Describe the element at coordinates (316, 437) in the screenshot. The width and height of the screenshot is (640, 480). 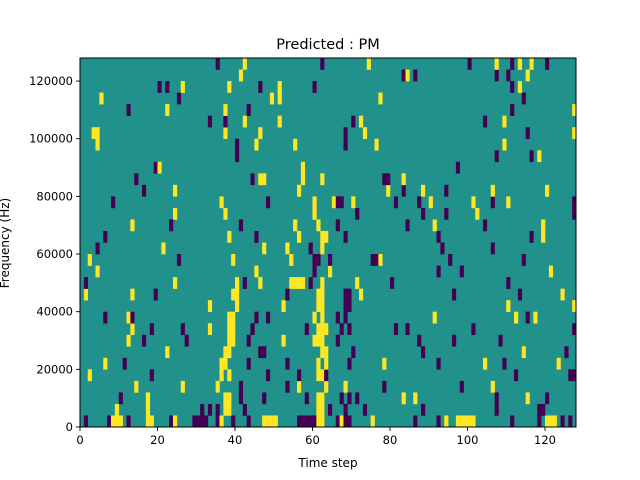
I see `x-axis: 0 20 40 60 80 100 120` at that location.